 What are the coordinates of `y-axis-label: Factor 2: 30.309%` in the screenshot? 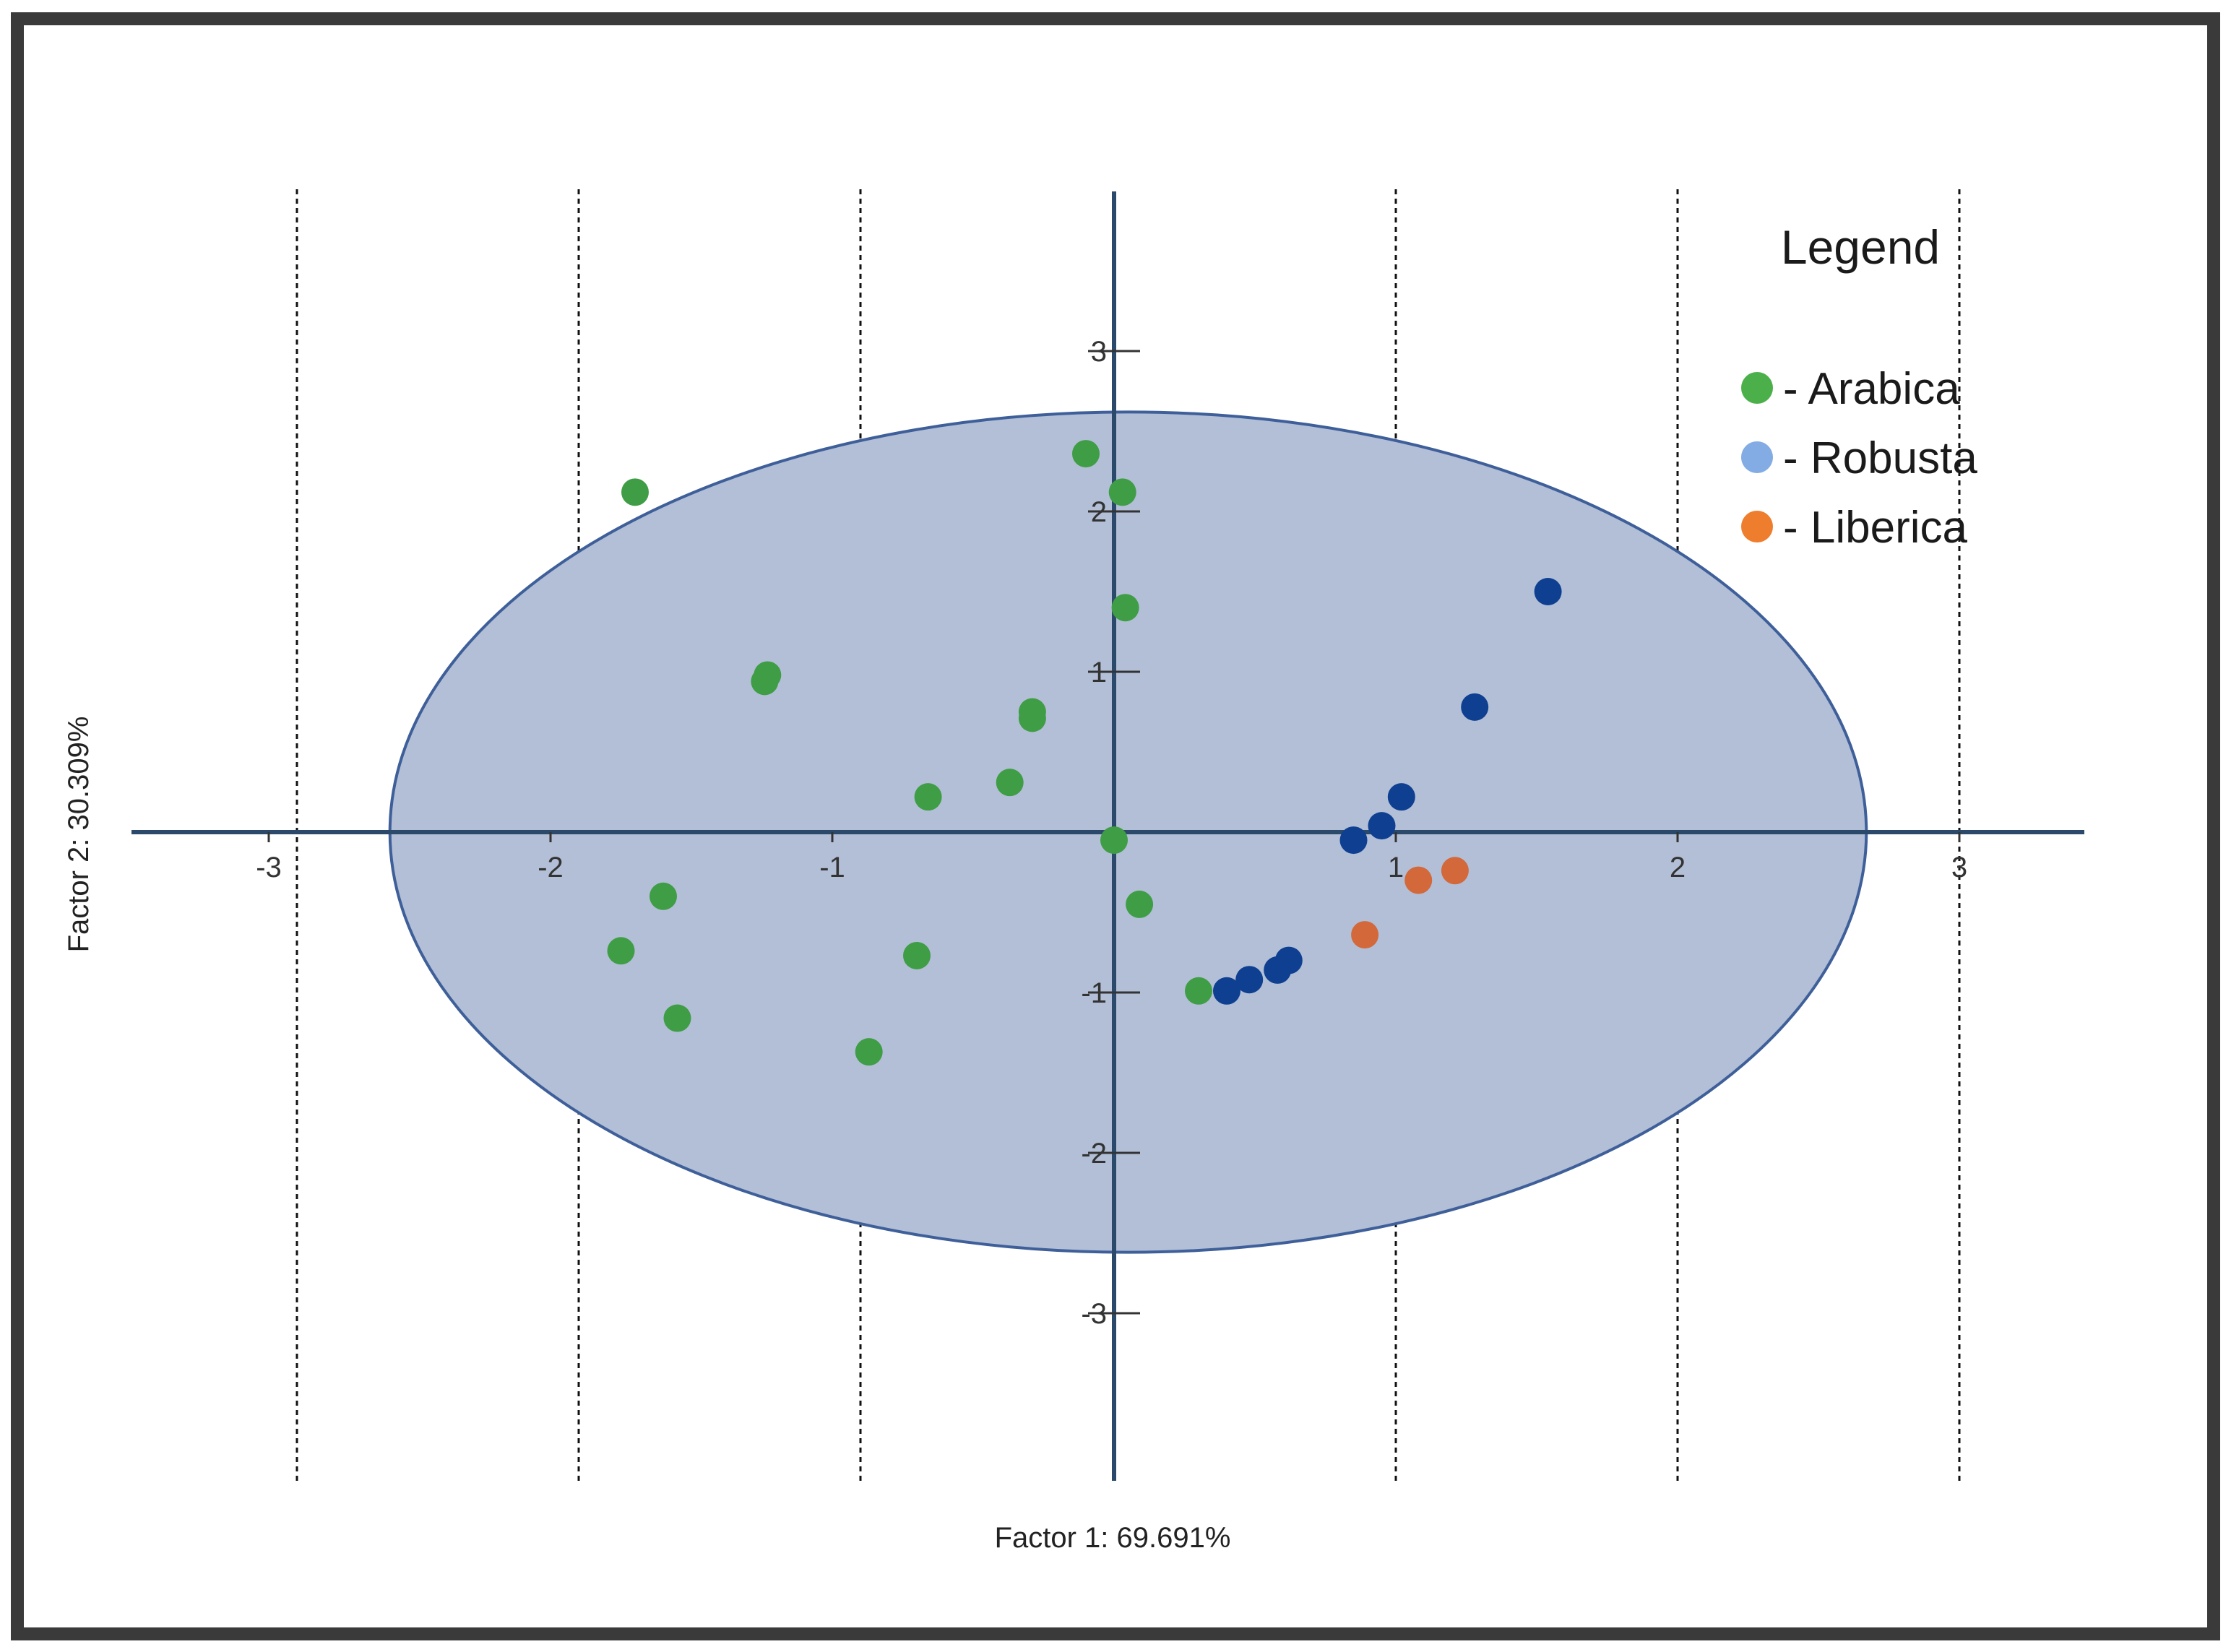 It's located at (79, 835).